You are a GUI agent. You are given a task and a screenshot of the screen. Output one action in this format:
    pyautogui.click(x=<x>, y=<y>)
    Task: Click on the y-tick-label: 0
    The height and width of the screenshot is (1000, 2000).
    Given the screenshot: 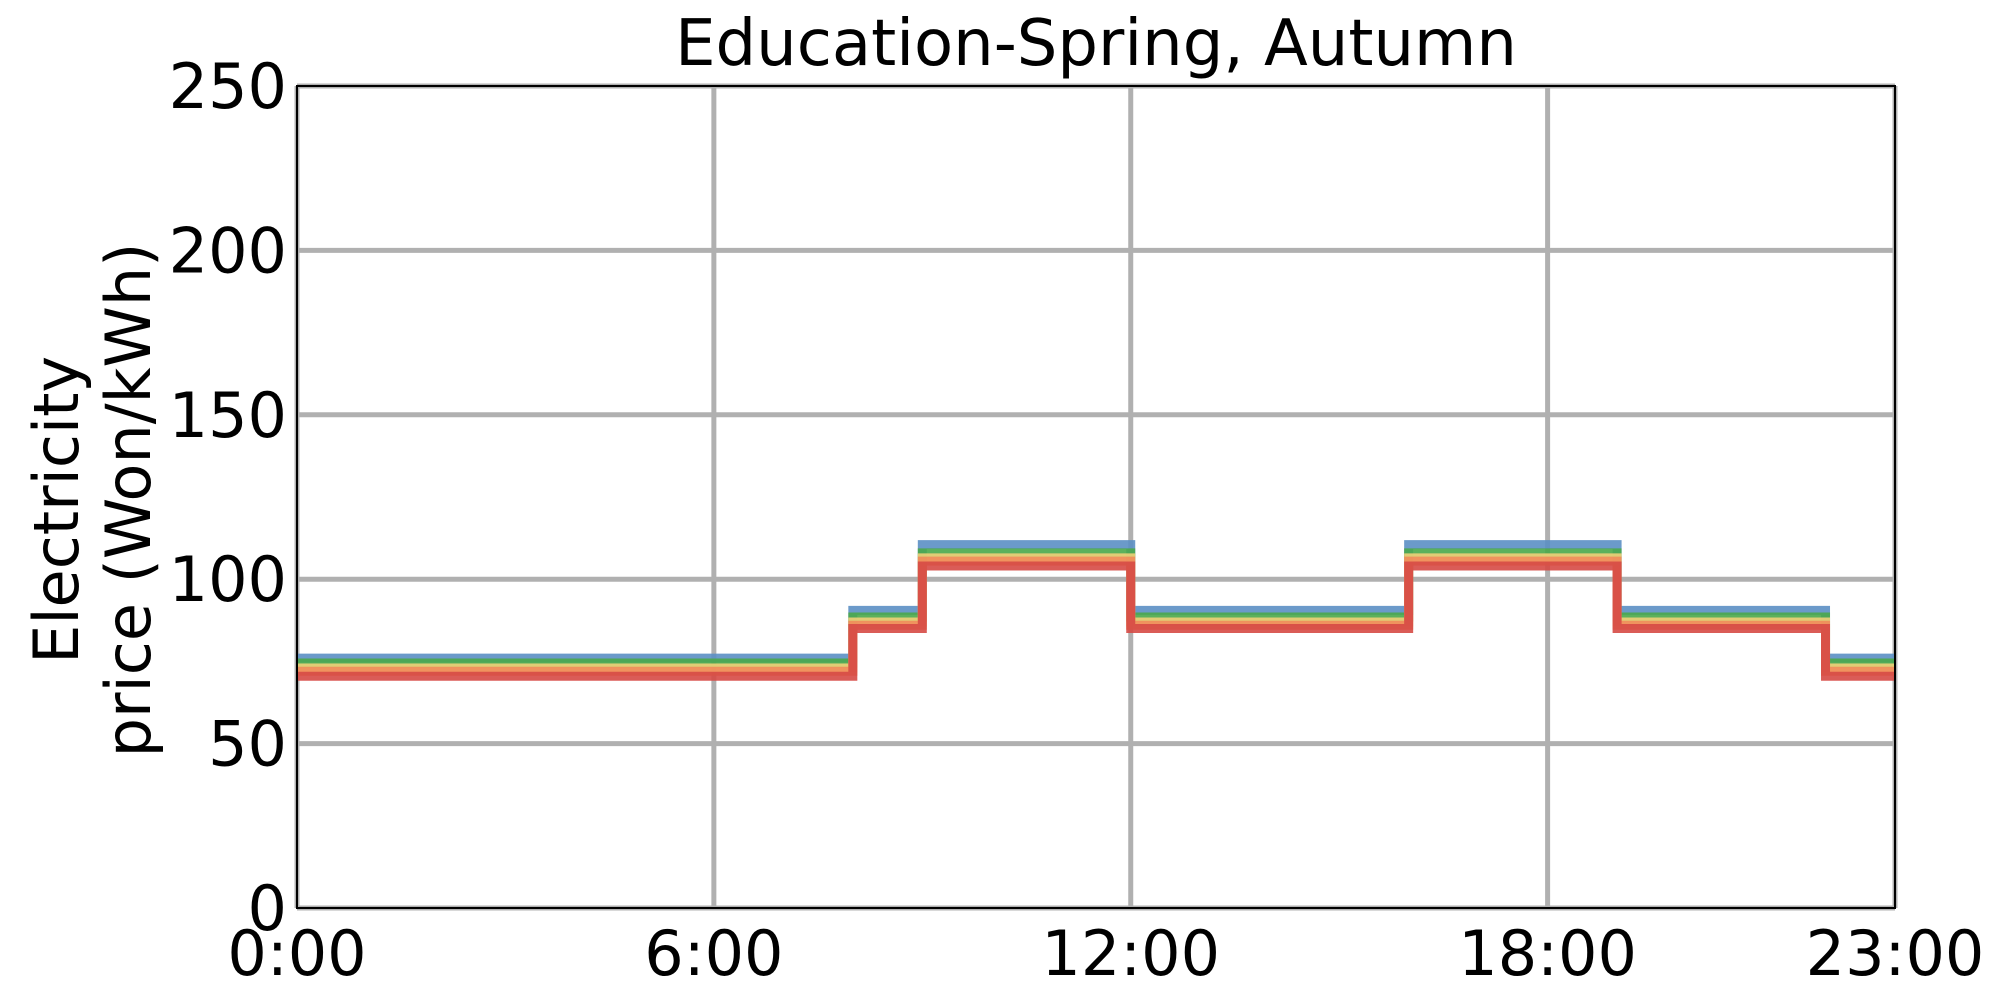 What is the action you would take?
    pyautogui.click(x=267, y=908)
    